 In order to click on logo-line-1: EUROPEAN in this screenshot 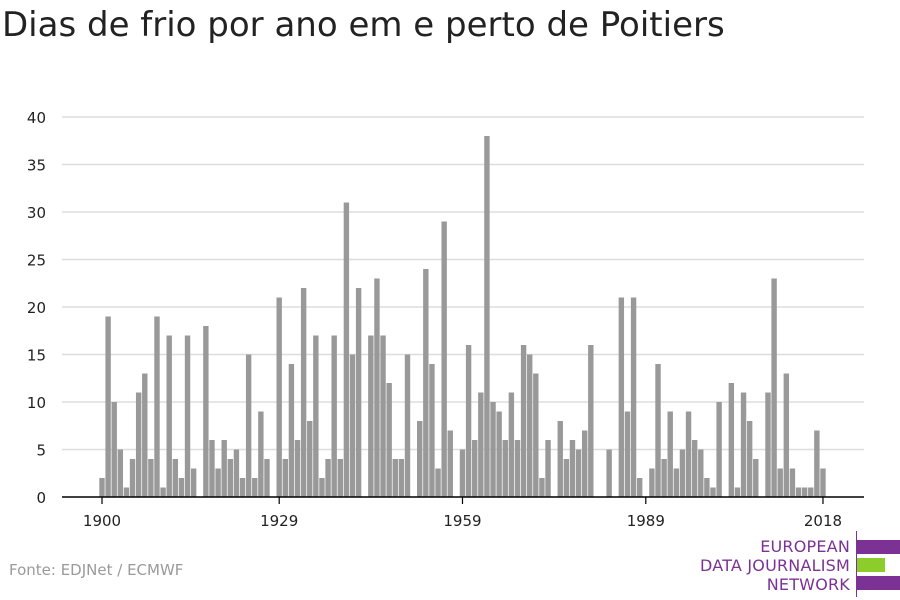, I will do `click(805, 546)`.